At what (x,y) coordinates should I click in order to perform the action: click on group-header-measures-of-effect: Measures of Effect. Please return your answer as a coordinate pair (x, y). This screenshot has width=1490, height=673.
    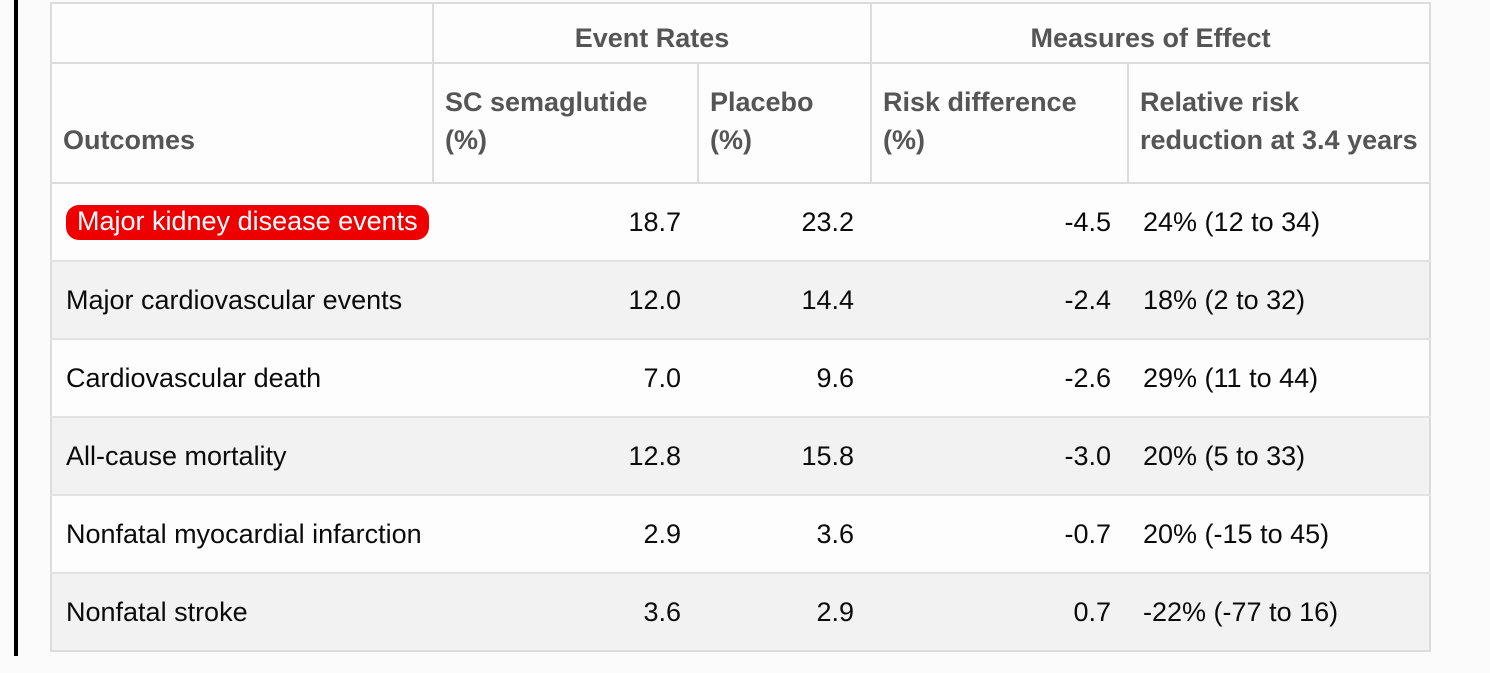
    Looking at the image, I should click on (1151, 33).